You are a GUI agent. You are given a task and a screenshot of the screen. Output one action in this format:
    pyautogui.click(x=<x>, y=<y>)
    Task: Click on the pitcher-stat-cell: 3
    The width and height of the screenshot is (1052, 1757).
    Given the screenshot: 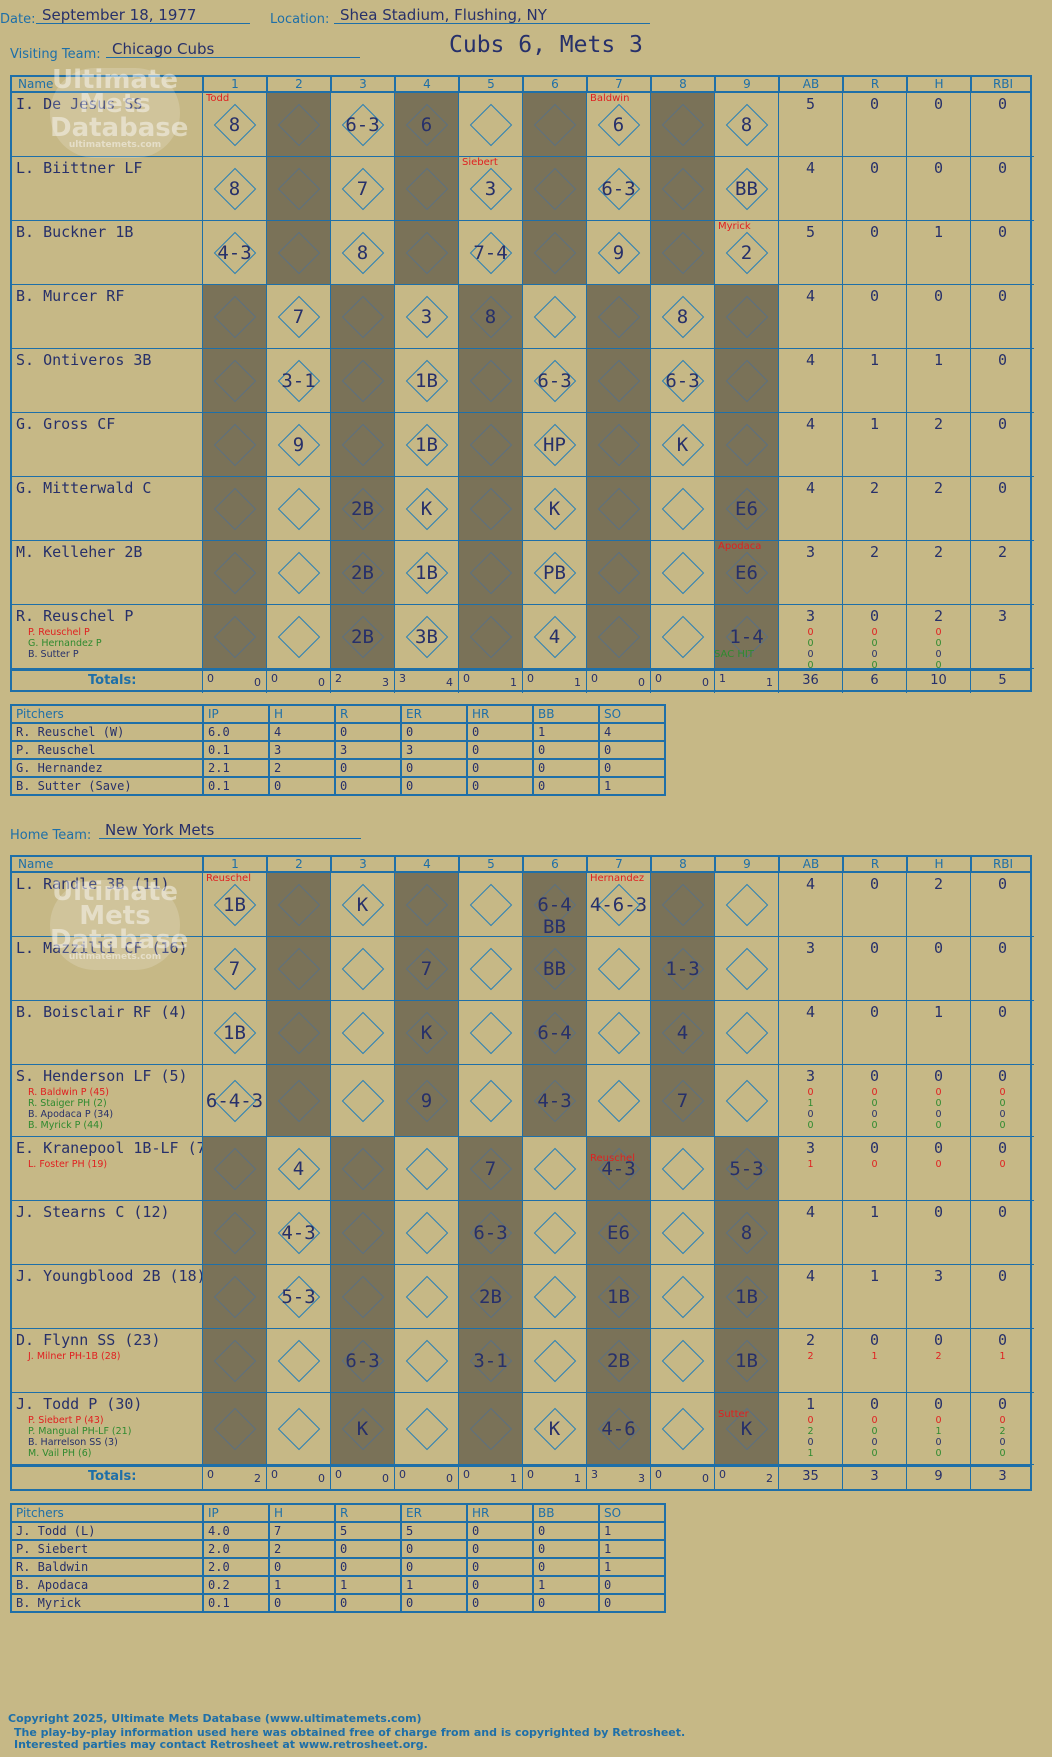 What is the action you would take?
    pyautogui.click(x=434, y=750)
    